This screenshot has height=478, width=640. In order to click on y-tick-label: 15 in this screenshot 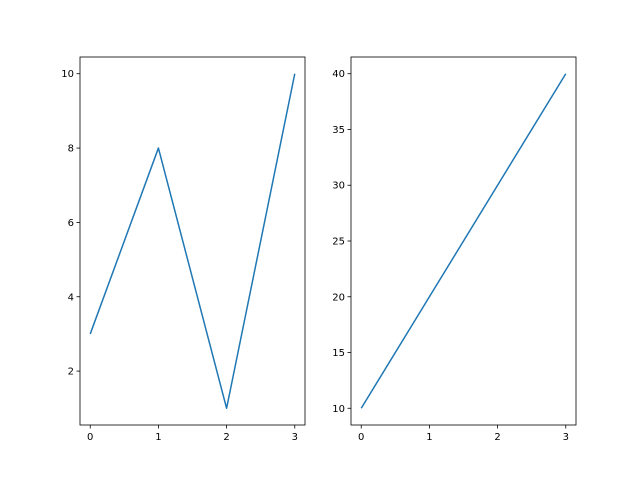, I will do `click(338, 353)`.